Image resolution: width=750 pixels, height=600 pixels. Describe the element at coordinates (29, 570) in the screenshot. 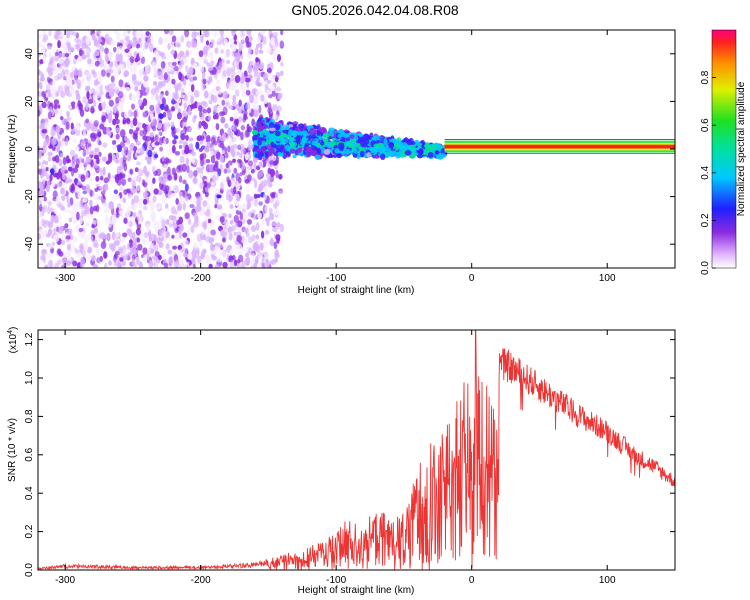

I see `snr-ytick-label: 0.0` at that location.